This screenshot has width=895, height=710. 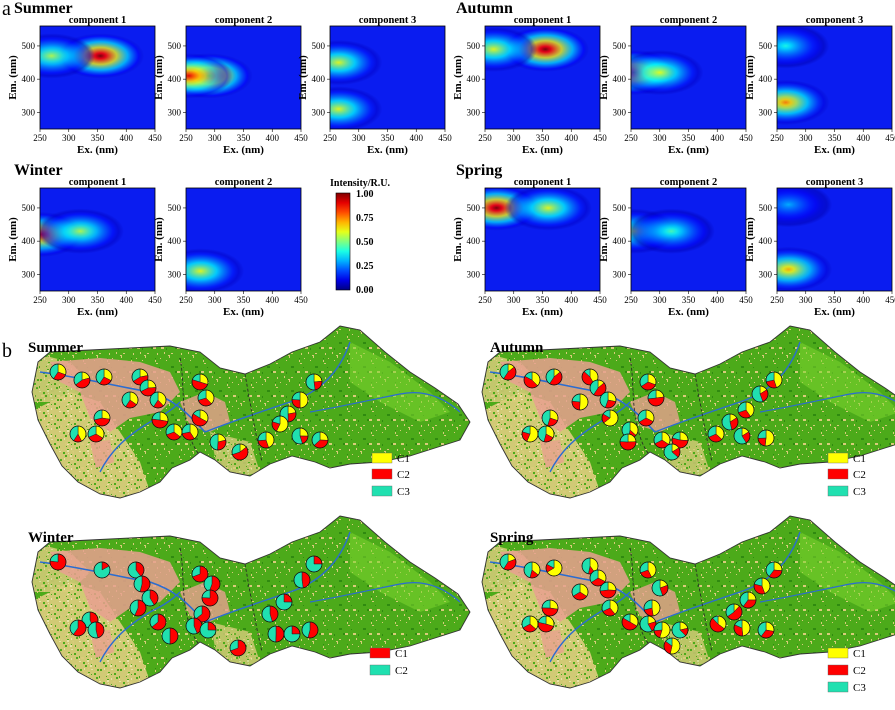 What do you see at coordinates (382, 474) in the screenshot?
I see `legend-swatch-summer-c2` at bounding box center [382, 474].